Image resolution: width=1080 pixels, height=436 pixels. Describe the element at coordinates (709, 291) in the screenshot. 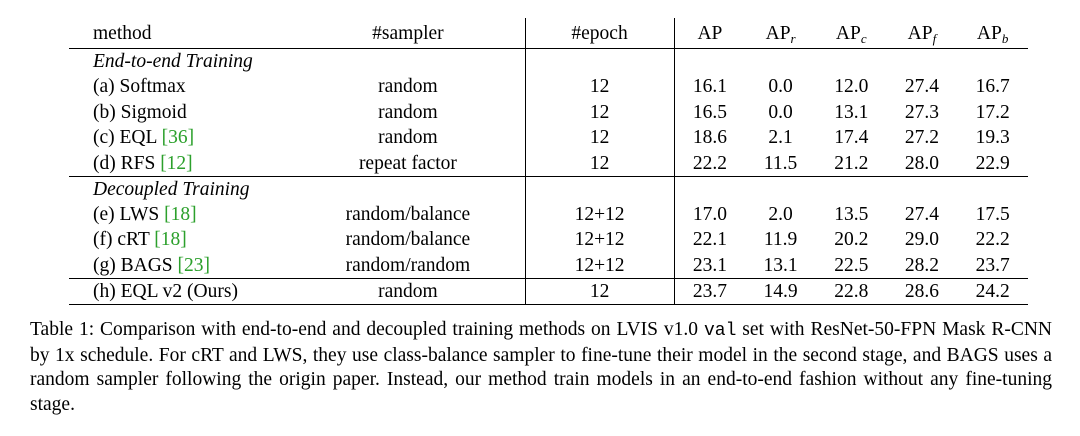

I see `cell-ap: 23.7` at that location.